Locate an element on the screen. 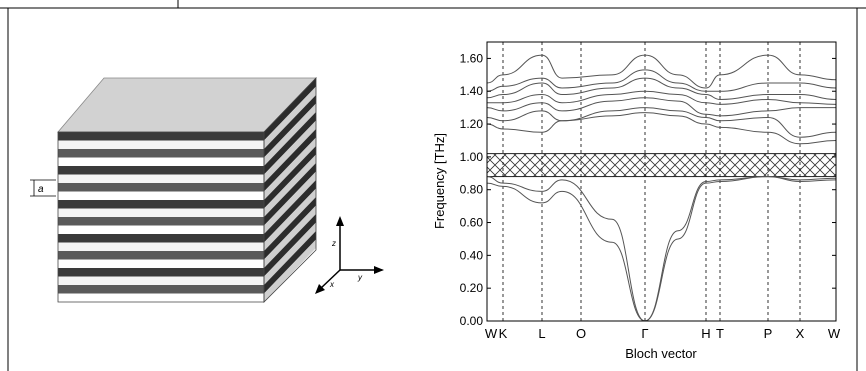  y-axis-label: Frequency [THz] is located at coordinates (439, 181).